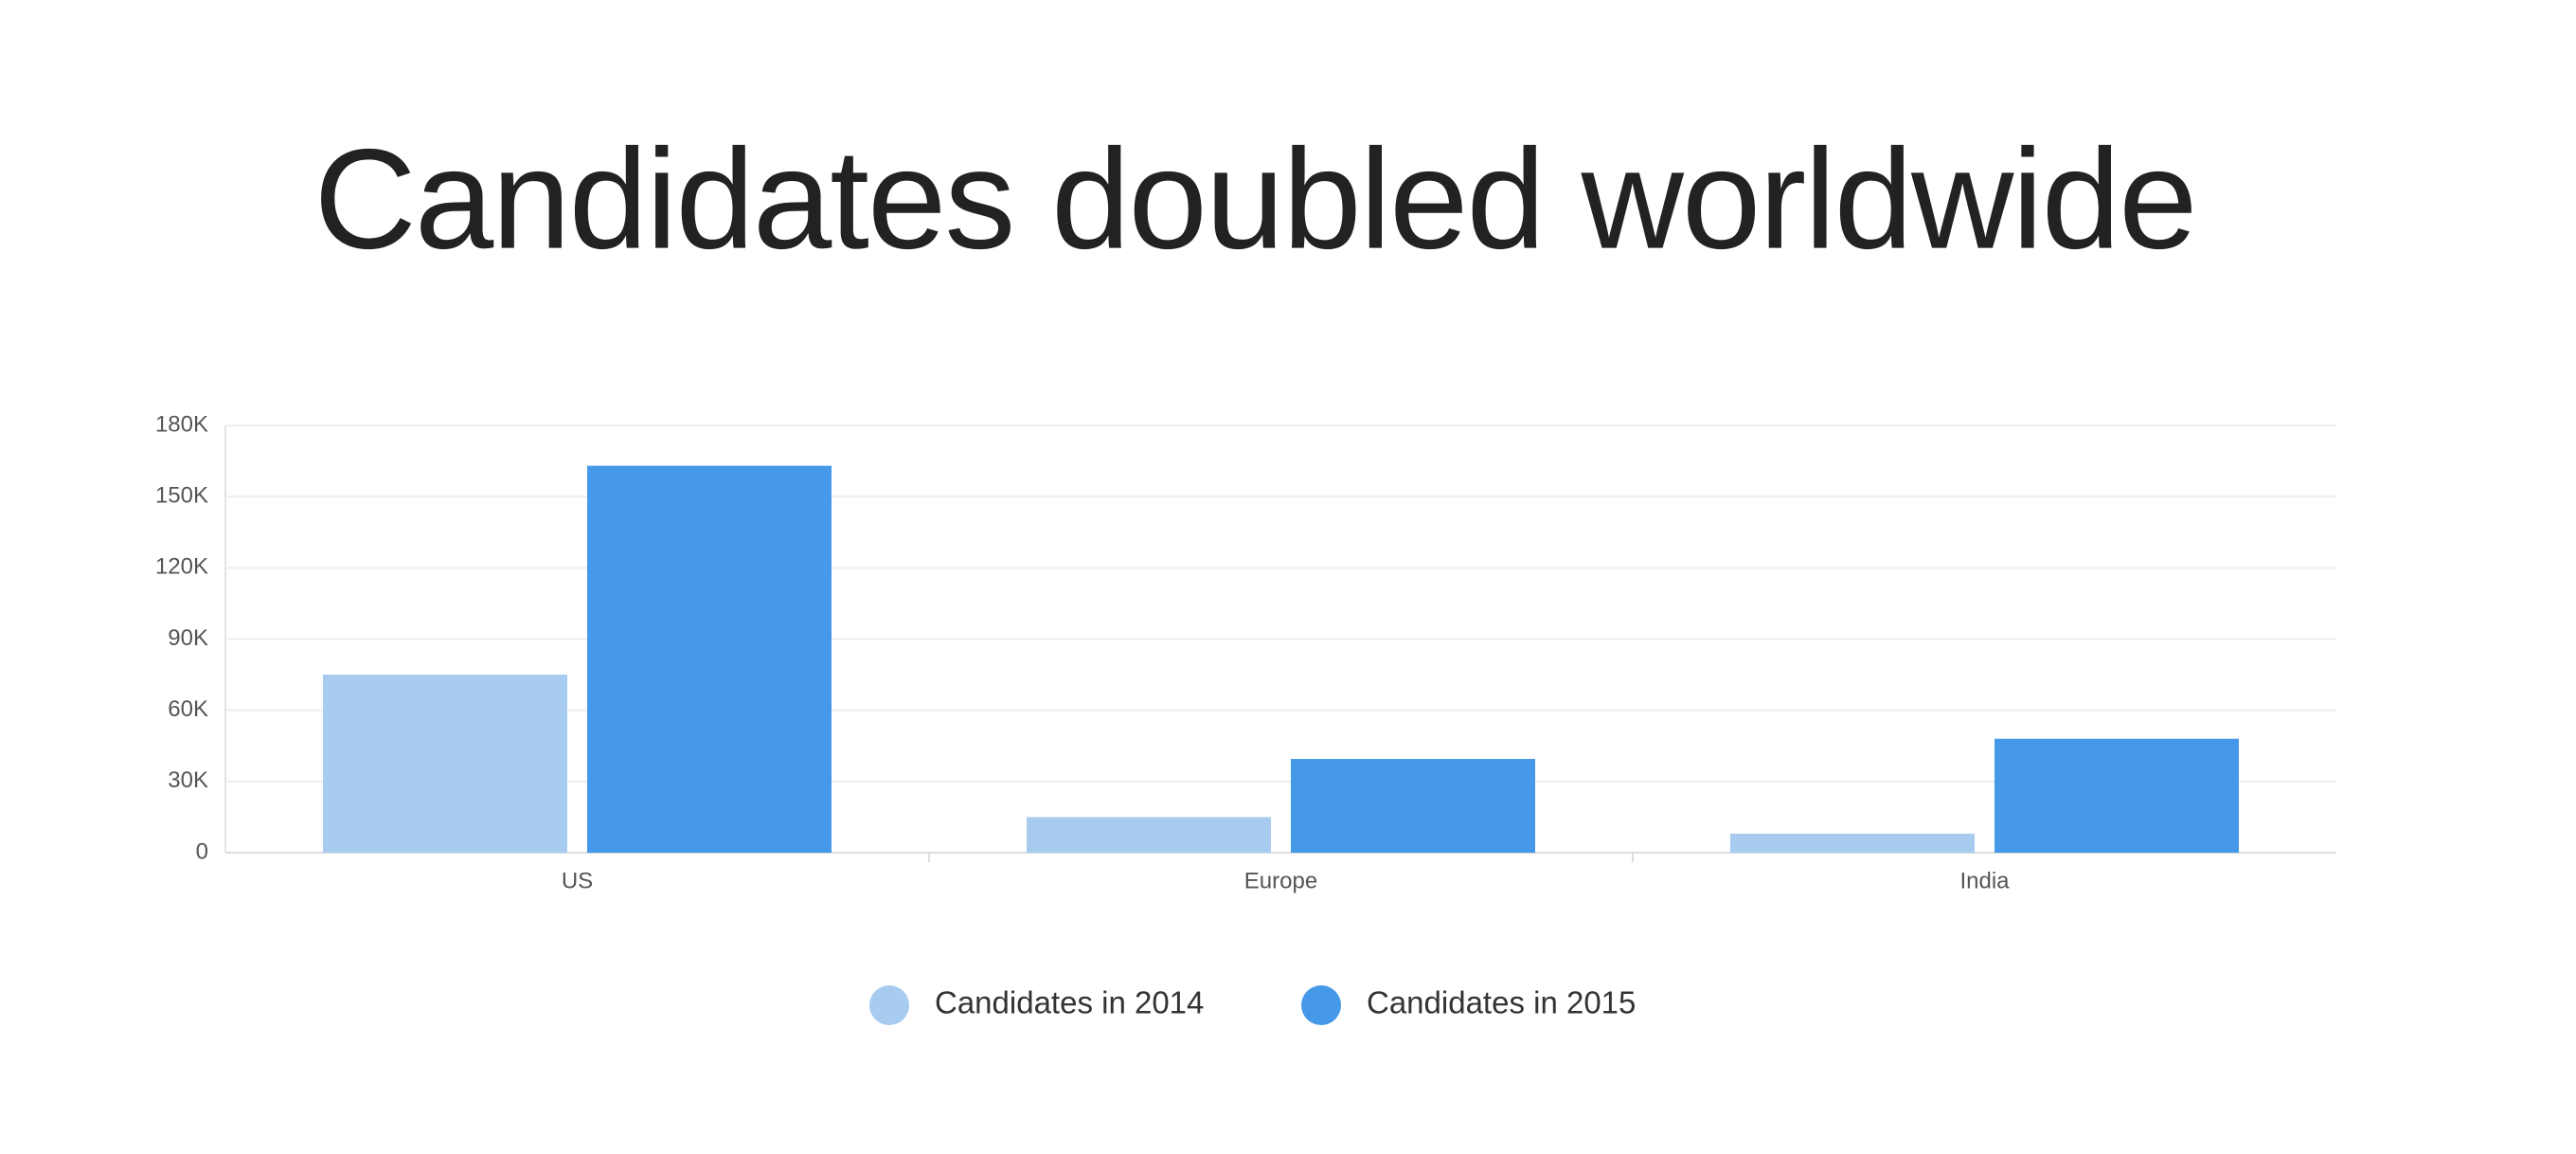 The height and width of the screenshot is (1154, 2576). What do you see at coordinates (188, 780) in the screenshot?
I see `y-tick-label: 30K` at bounding box center [188, 780].